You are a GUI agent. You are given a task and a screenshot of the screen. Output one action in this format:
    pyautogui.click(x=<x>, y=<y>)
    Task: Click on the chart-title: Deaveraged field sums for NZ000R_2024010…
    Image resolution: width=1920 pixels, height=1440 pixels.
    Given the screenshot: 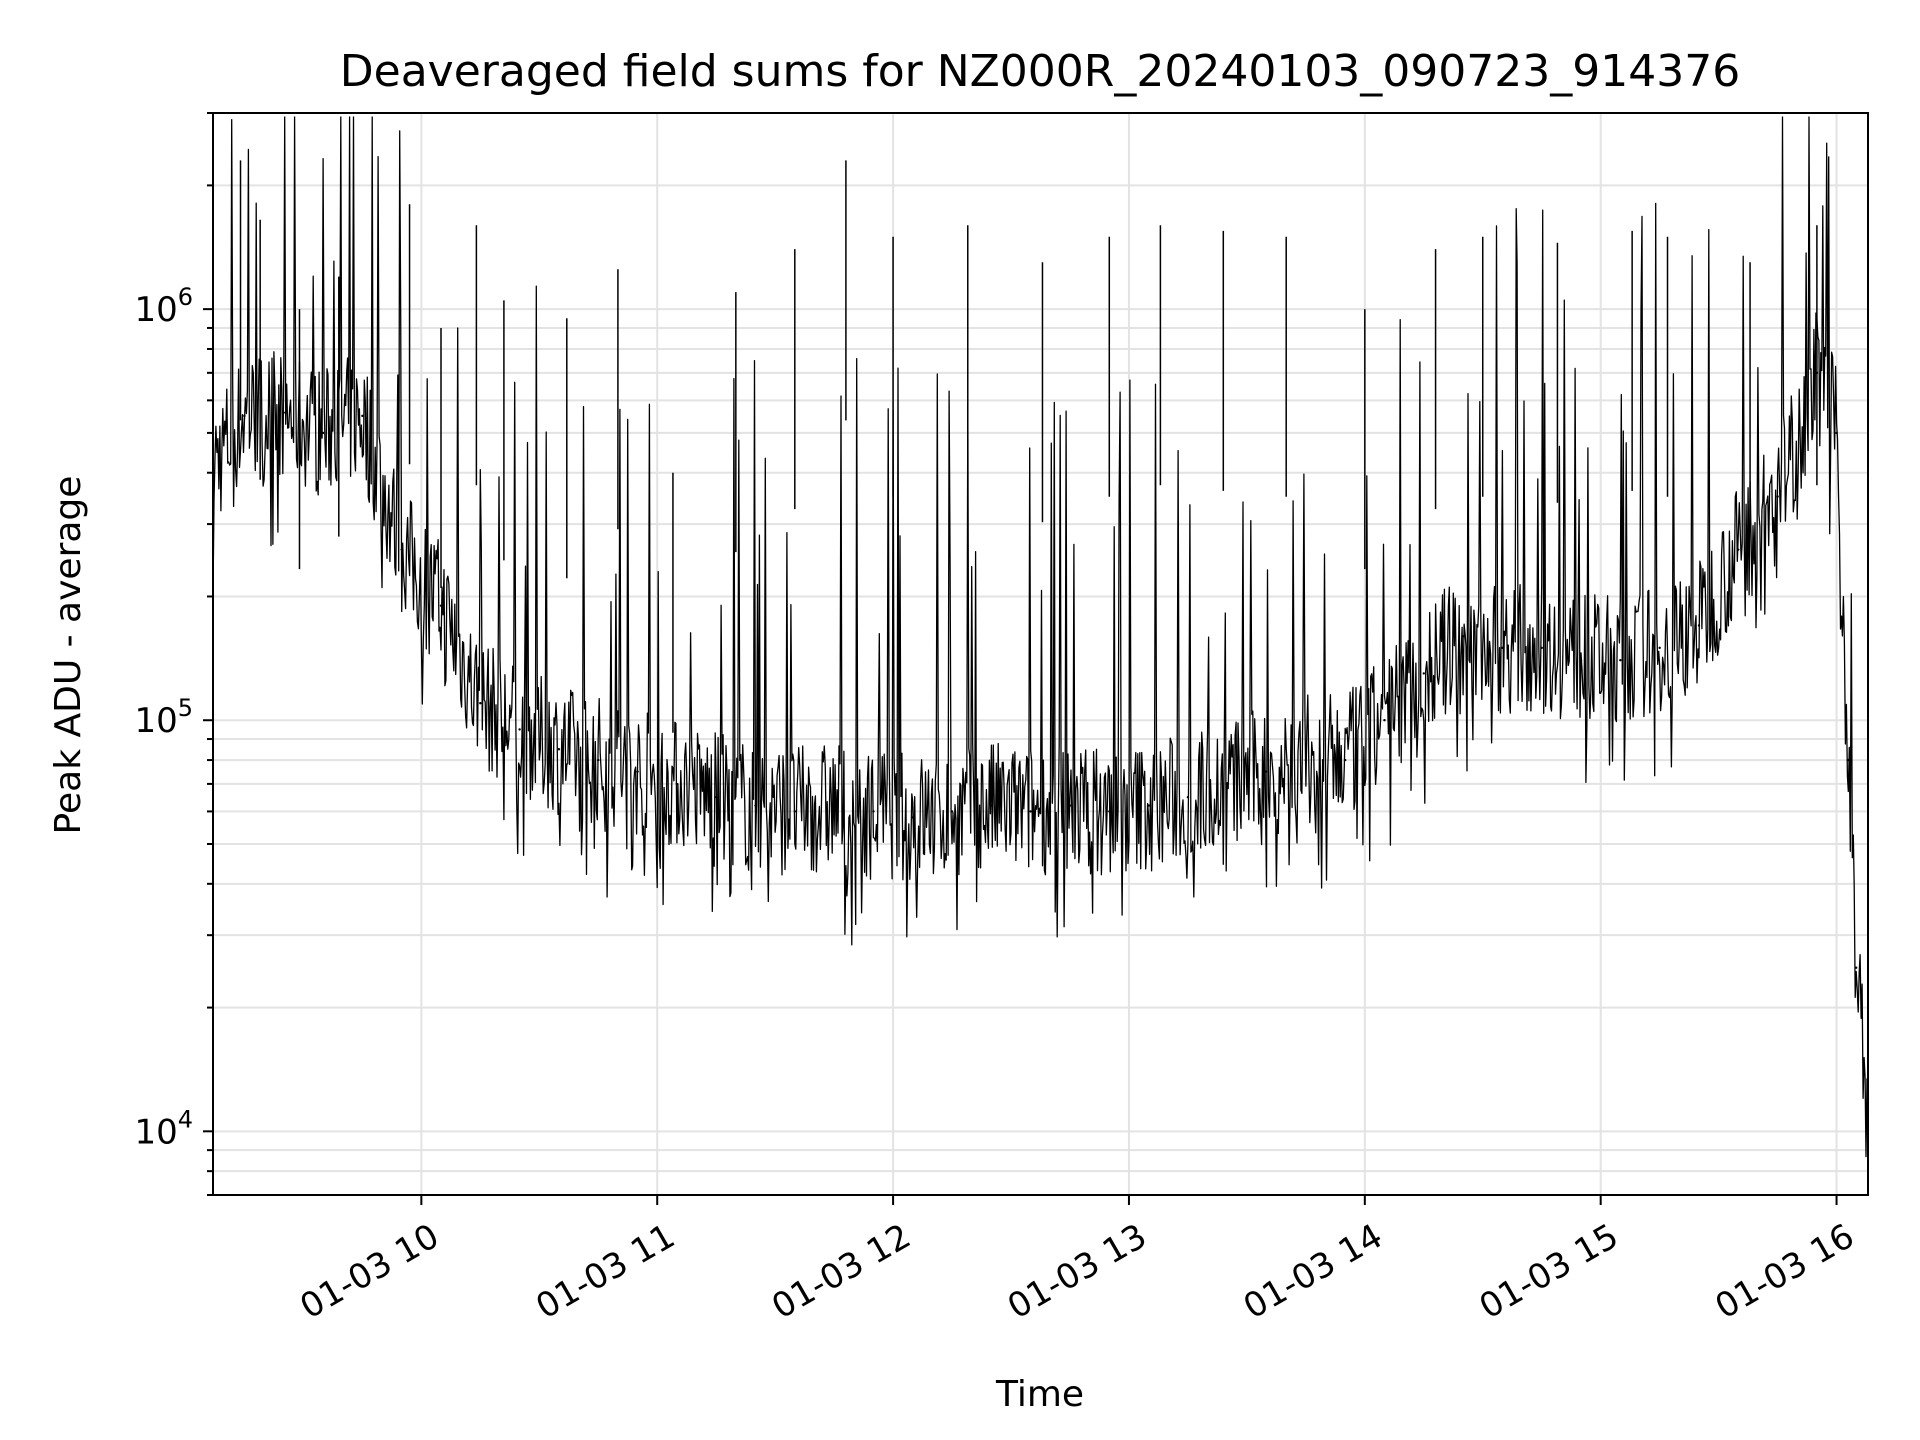 What is the action you would take?
    pyautogui.click(x=1040, y=71)
    